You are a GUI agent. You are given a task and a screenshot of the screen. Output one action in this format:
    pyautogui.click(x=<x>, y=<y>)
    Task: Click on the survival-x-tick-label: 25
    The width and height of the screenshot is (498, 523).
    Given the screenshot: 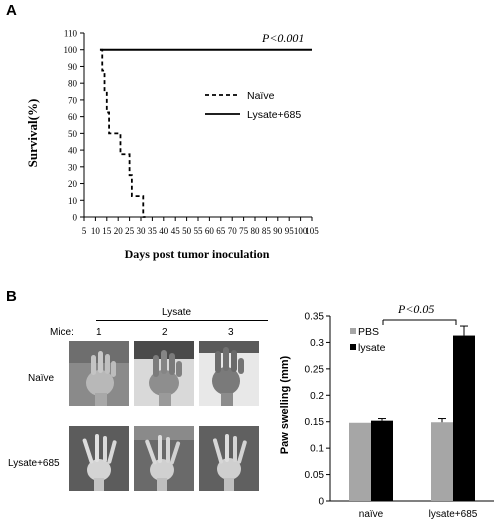 What is the action you would take?
    pyautogui.click(x=130, y=231)
    